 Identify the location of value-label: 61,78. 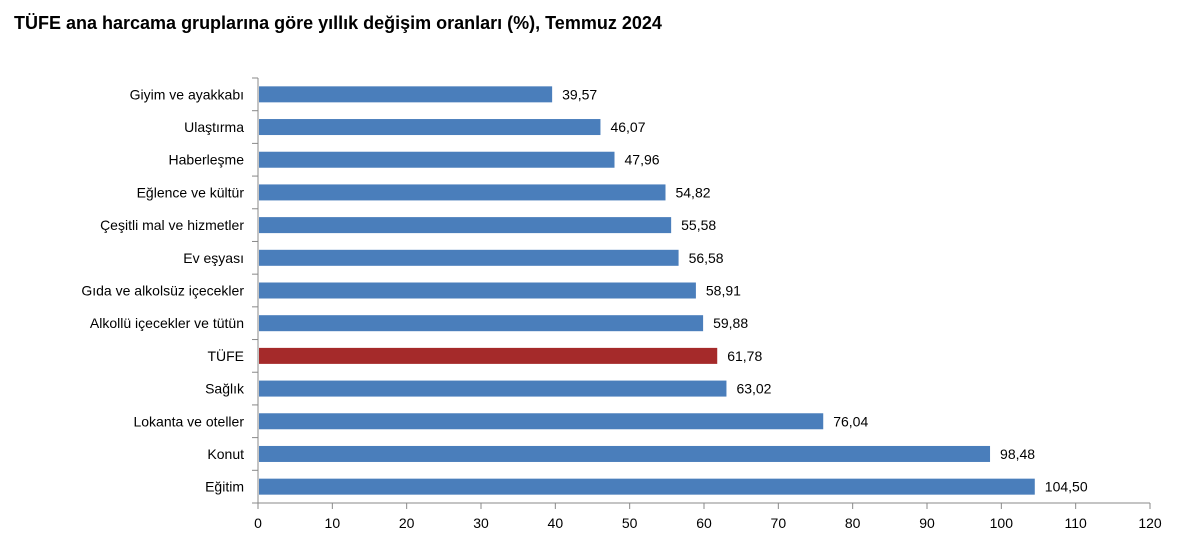
(744, 356).